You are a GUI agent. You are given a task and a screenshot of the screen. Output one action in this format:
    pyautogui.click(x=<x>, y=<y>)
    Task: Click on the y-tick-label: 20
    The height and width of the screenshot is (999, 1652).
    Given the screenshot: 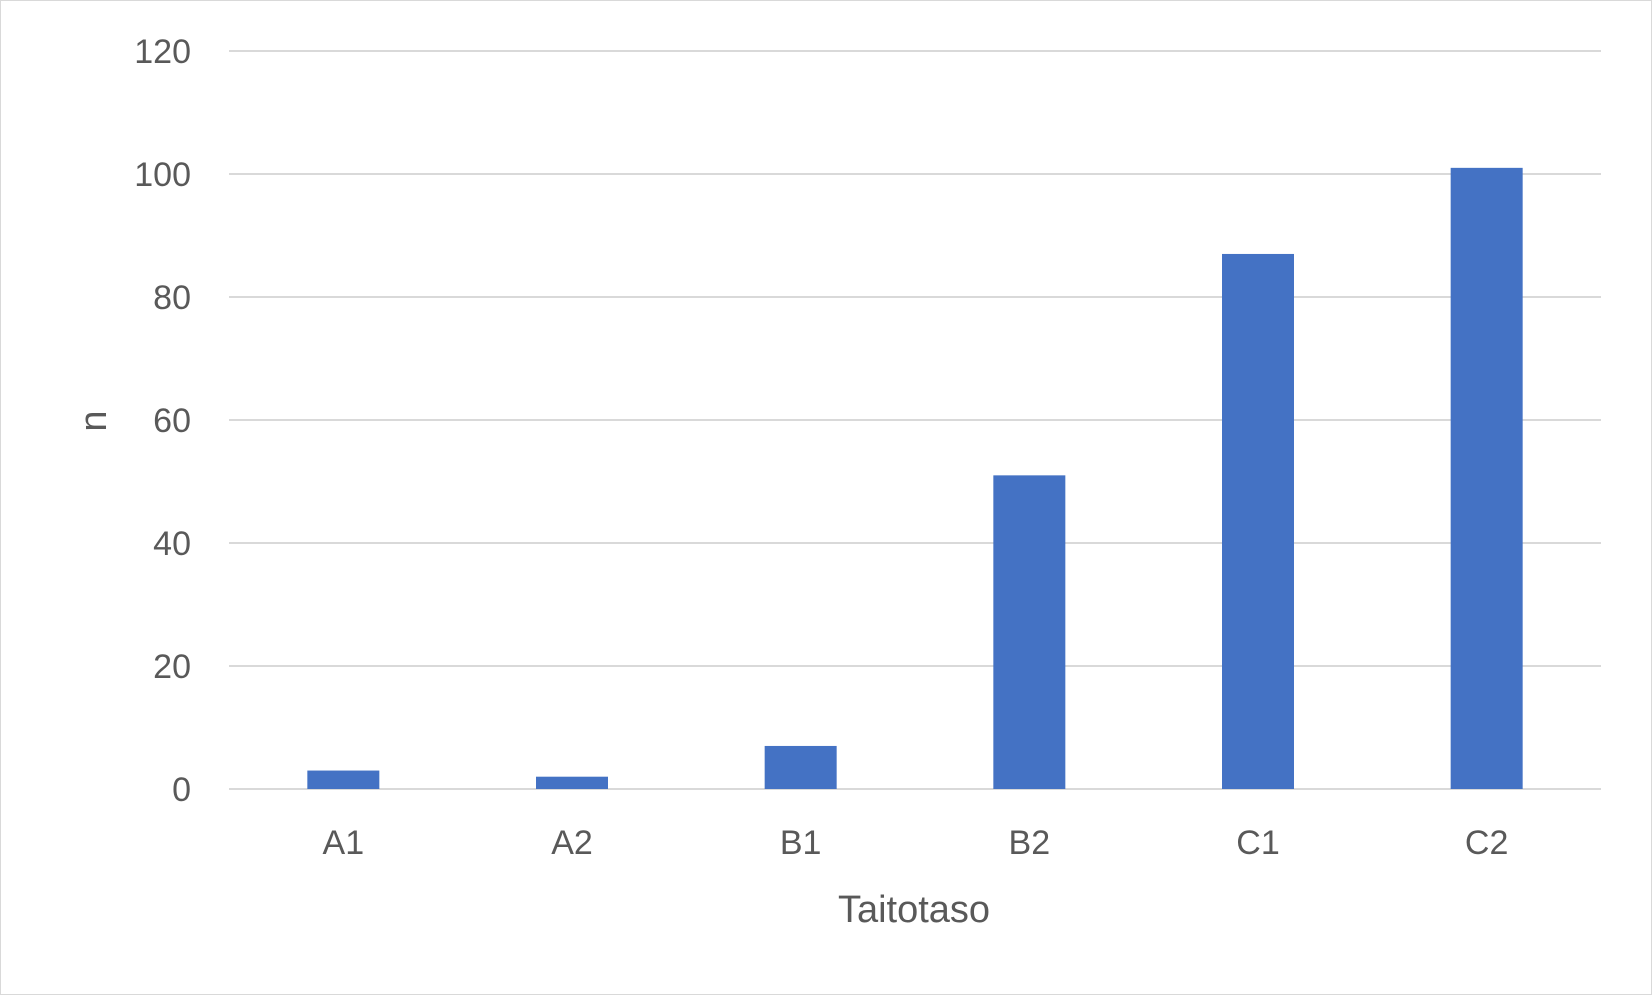 What is the action you would take?
    pyautogui.click(x=172, y=667)
    